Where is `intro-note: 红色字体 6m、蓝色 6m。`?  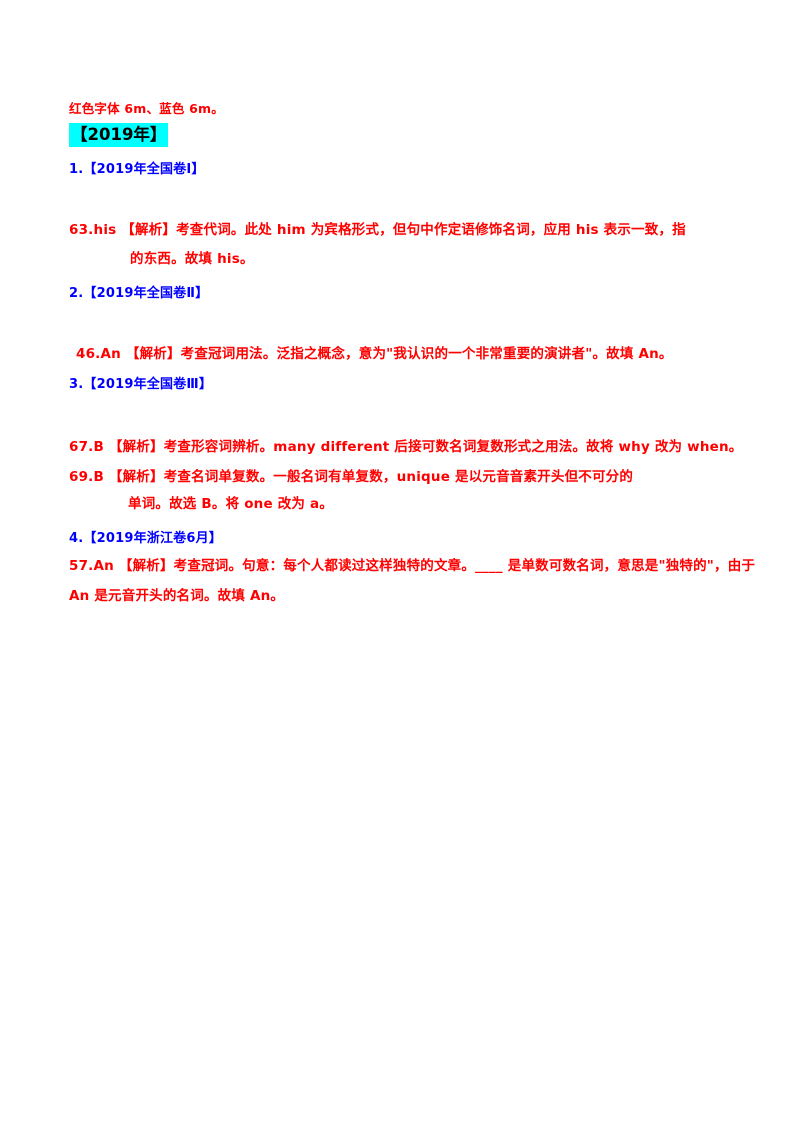
intro-note: 红色字体 6m、蓝色 6m。 is located at coordinates (146, 108).